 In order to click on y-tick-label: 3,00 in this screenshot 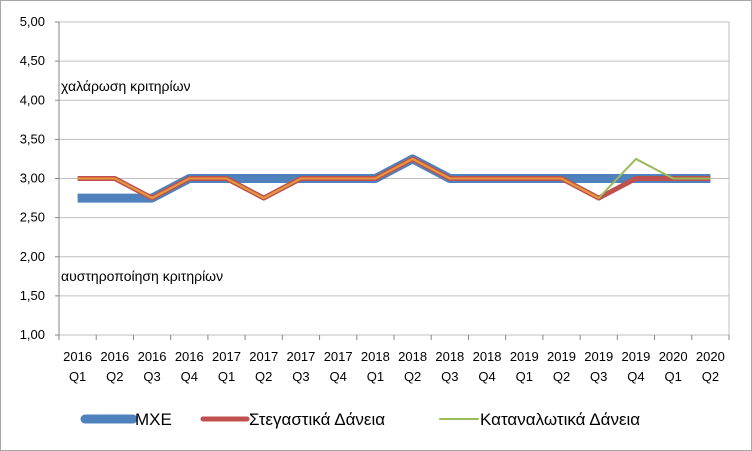, I will do `click(32, 178)`.